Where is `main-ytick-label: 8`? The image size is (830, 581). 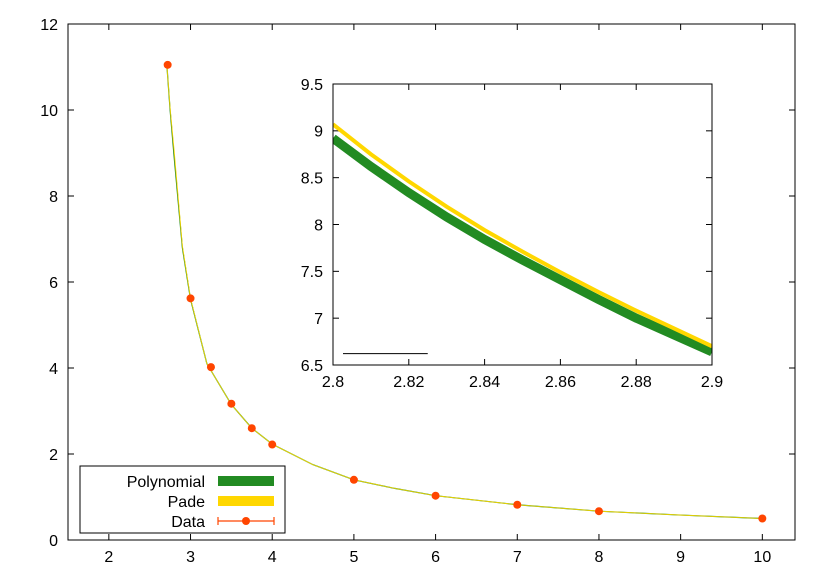
main-ytick-label: 8 is located at coordinates (53, 197).